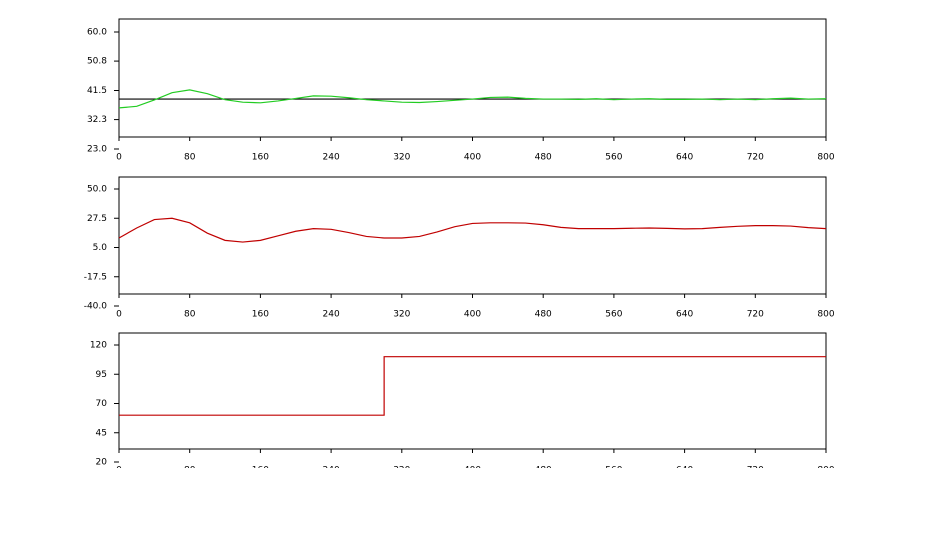 The image size is (944, 533). I want to click on y-tick-label: 23.0, so click(97, 150).